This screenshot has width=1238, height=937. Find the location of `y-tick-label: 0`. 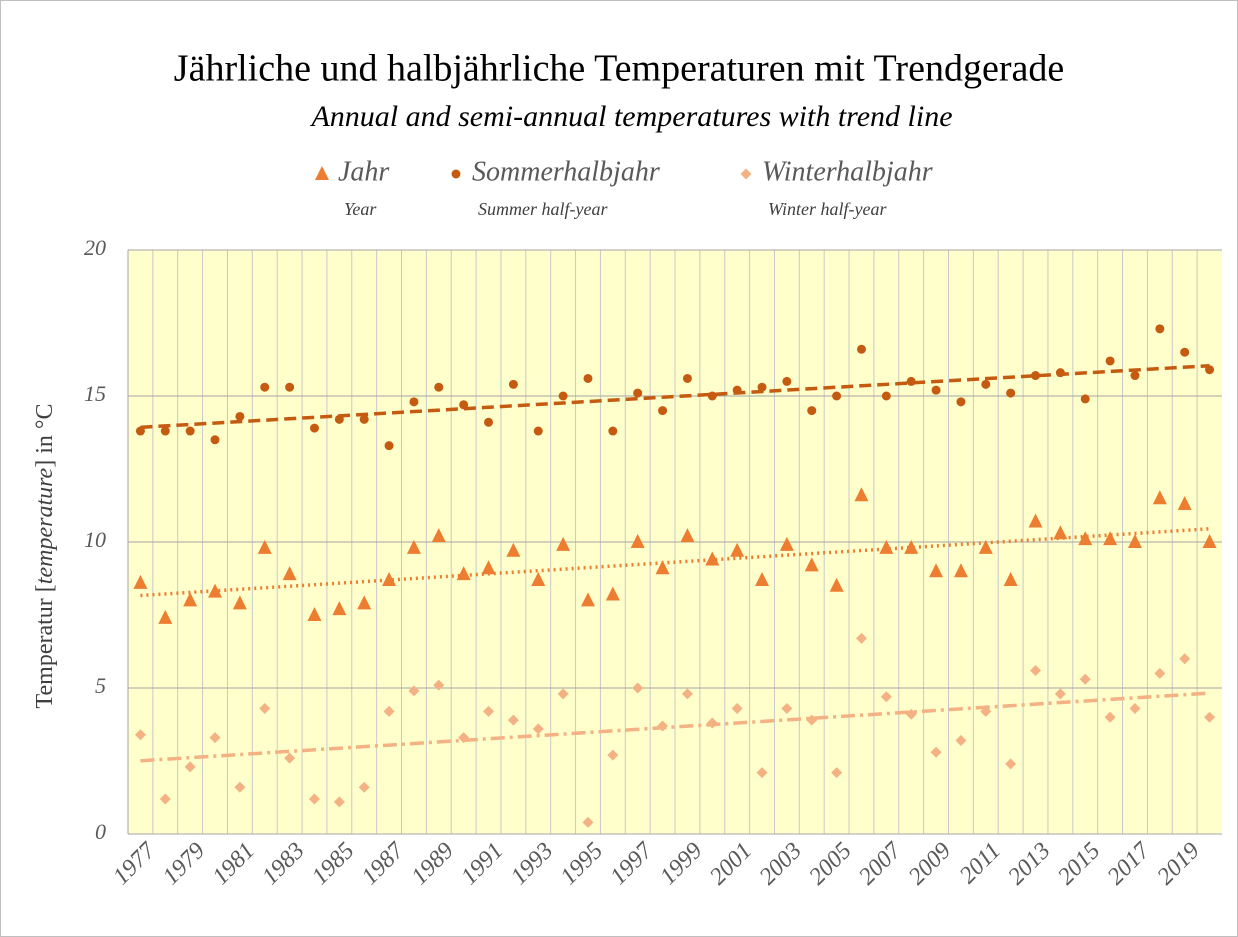

y-tick-label: 0 is located at coordinates (100, 831).